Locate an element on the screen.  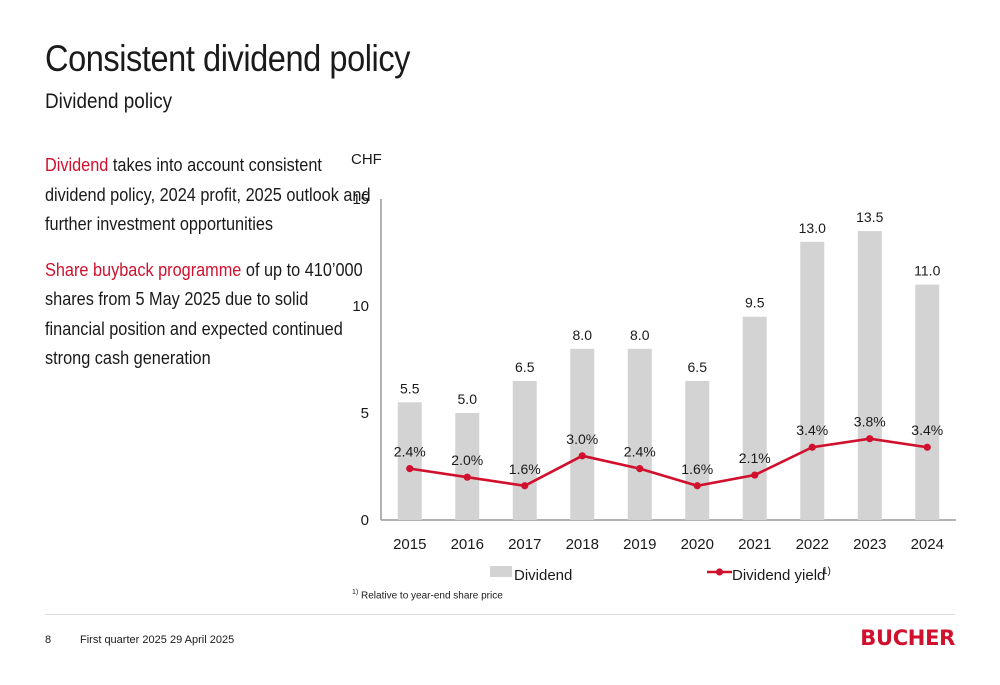
dividend-bar-label: 13.0 is located at coordinates (812, 228).